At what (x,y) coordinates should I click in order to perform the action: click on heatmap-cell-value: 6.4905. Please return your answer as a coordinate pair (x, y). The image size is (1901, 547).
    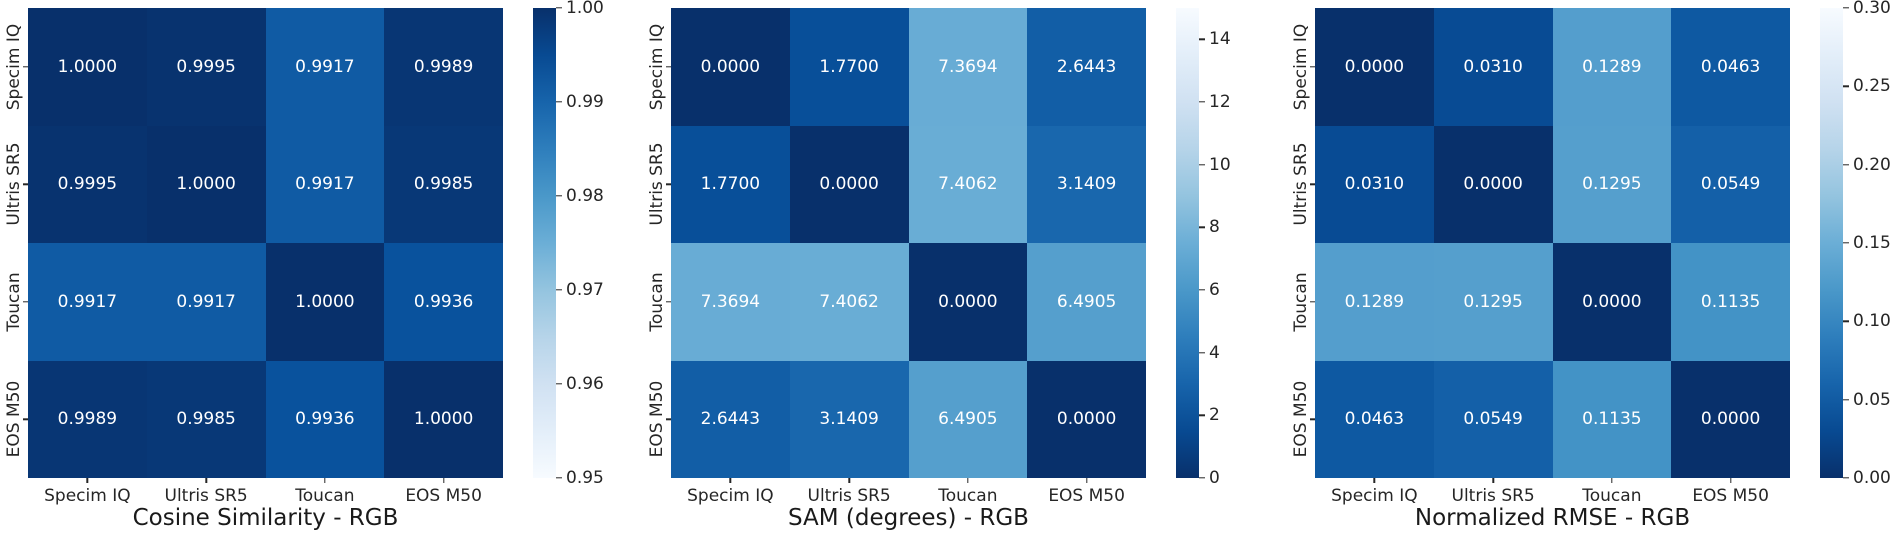
    Looking at the image, I should click on (968, 419).